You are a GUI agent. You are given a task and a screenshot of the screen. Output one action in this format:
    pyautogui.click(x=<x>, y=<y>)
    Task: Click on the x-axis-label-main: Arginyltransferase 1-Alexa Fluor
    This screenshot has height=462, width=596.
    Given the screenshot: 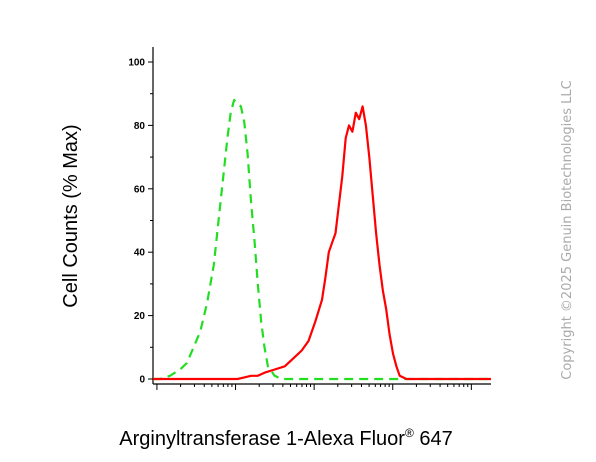 What is the action you would take?
    pyautogui.click(x=262, y=439)
    